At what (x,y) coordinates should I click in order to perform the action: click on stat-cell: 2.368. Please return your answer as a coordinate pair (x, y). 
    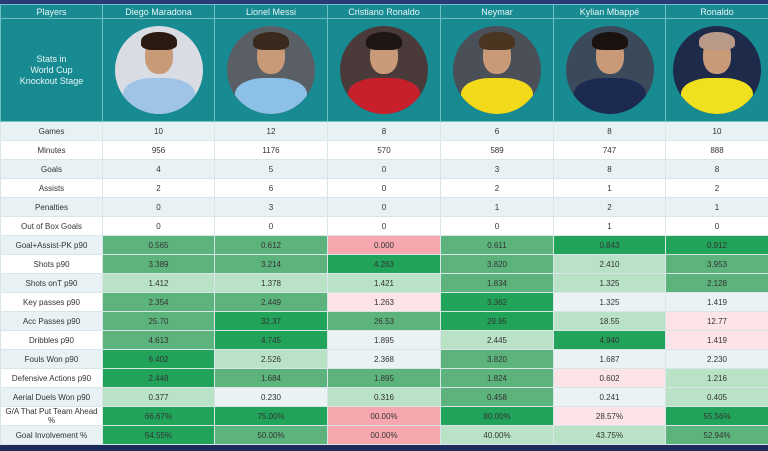
    Looking at the image, I should click on (384, 359).